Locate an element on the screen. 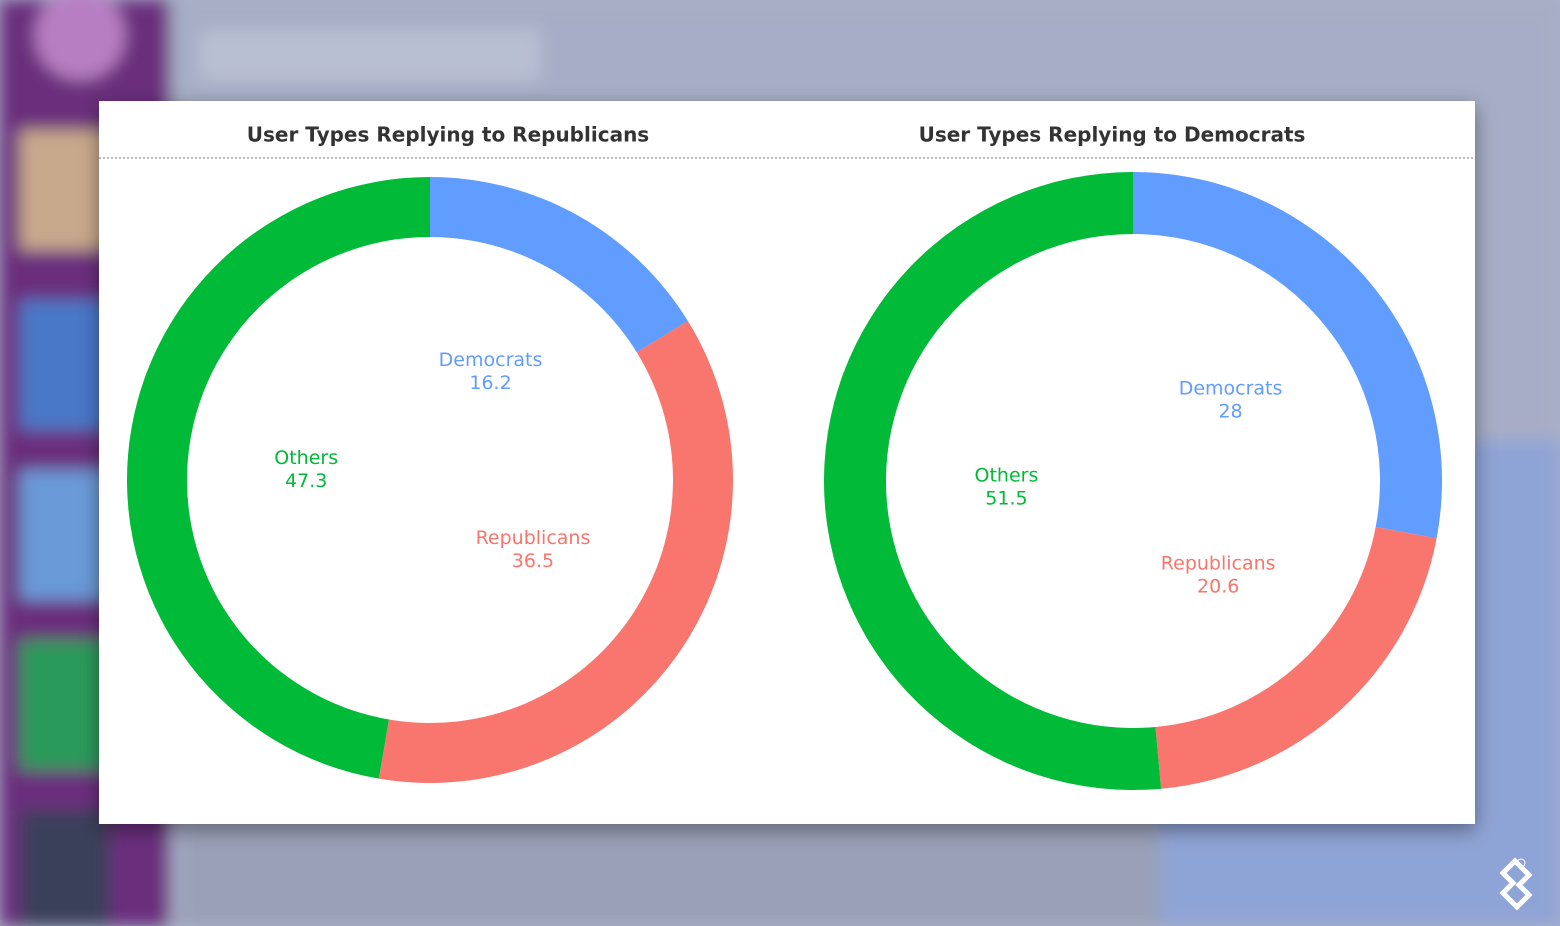 The image size is (1560, 926). logo is located at coordinates (1516, 884).